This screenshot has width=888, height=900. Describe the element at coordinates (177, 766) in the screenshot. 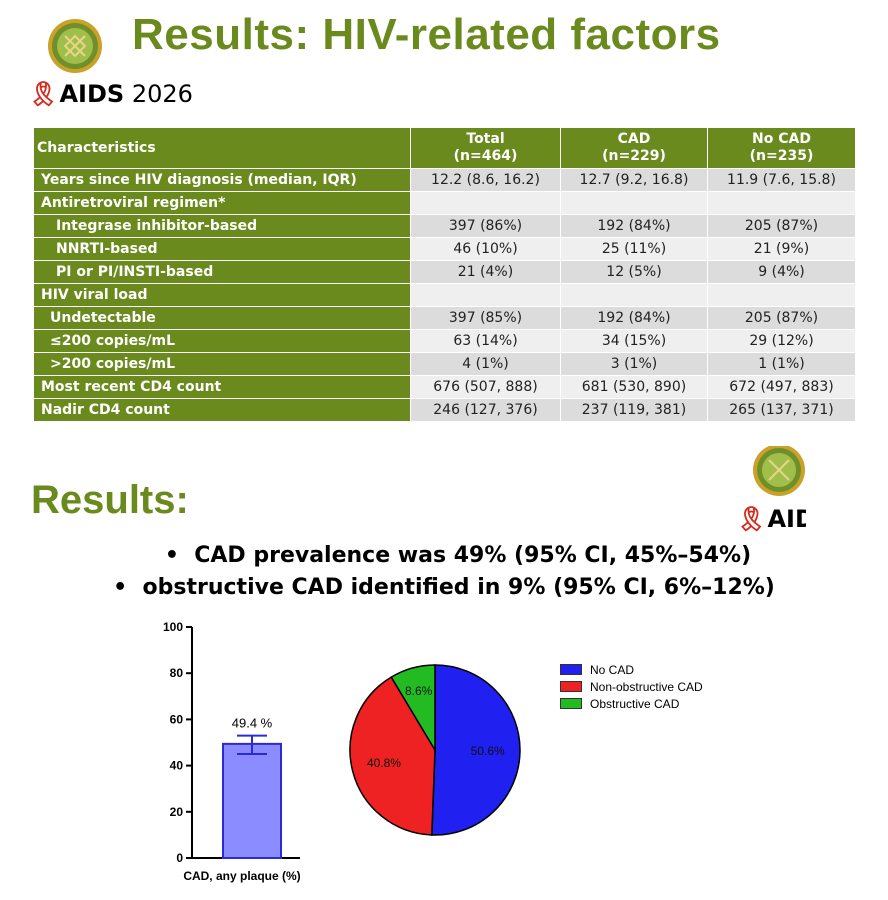

I see `y-tick-label: 40` at that location.